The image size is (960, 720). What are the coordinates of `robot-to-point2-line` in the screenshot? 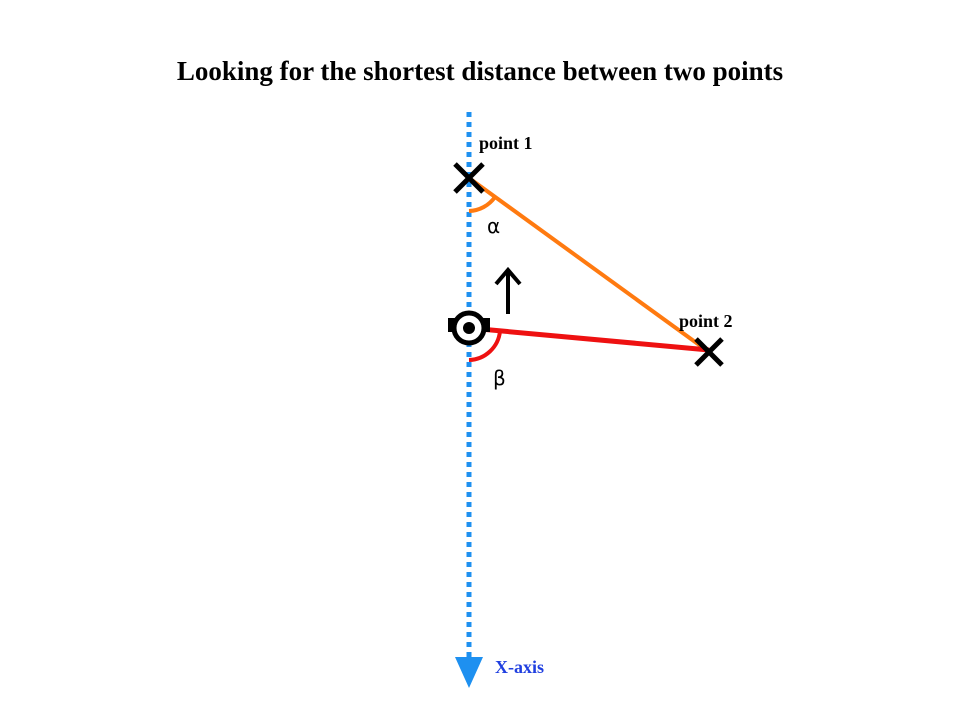 It's located at (589, 339).